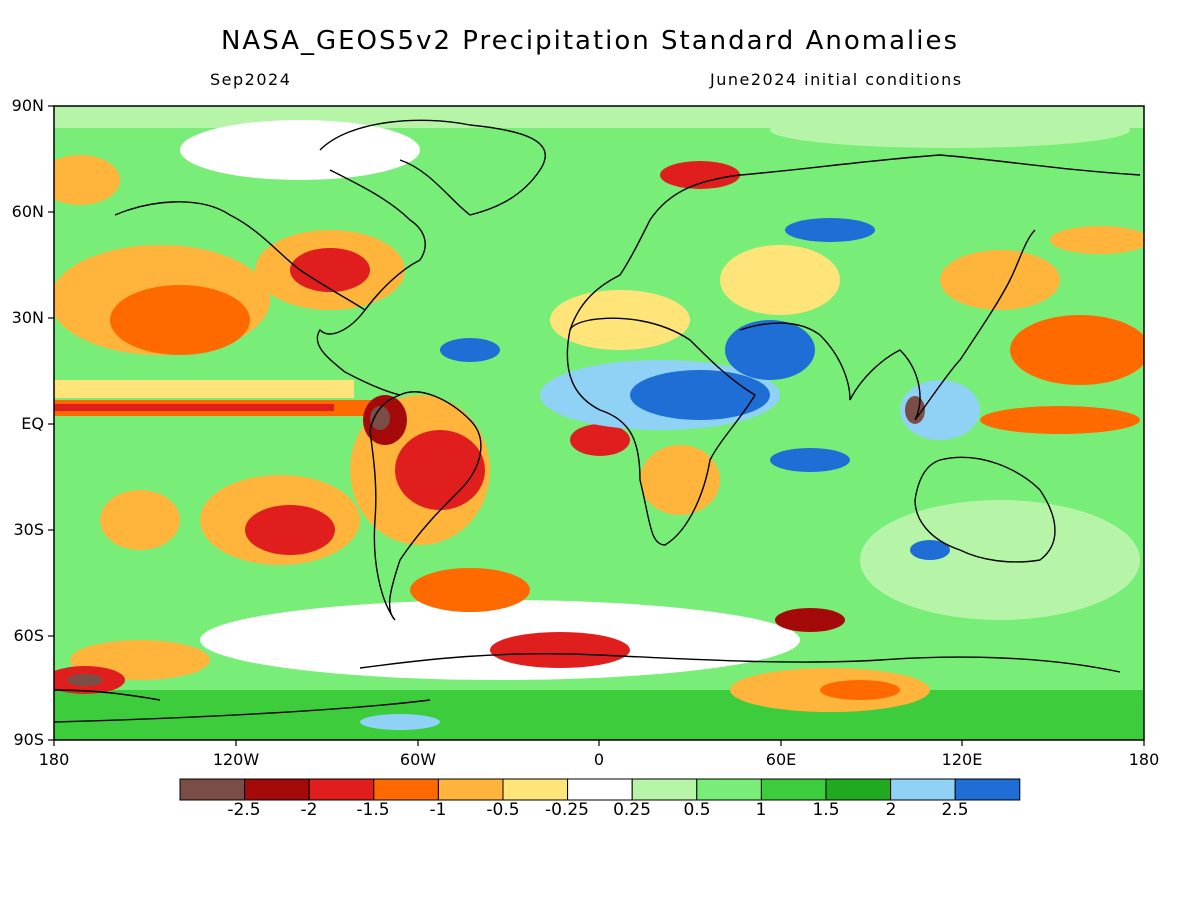 This screenshot has width=1200, height=900. Describe the element at coordinates (632, 810) in the screenshot. I see `colorbar-label: 0.25` at that location.